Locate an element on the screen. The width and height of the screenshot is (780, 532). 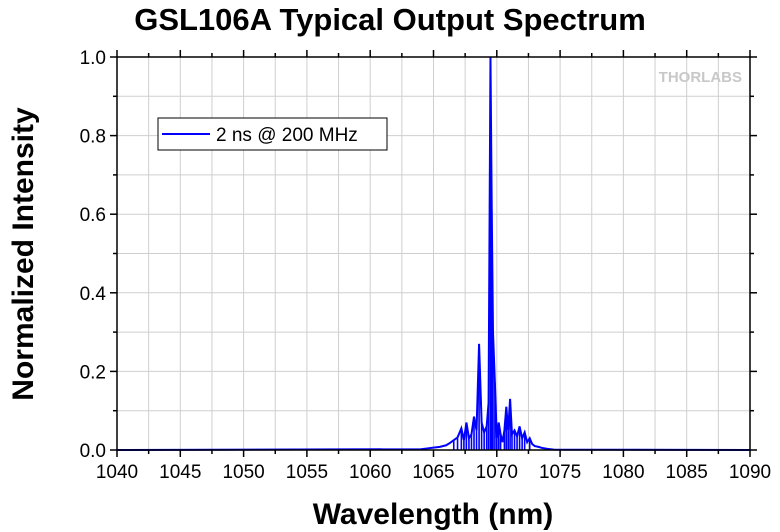
y-tick-labels: 0.0 0.2 0.4 0.6 0.8 1.0 is located at coordinates (93, 255).